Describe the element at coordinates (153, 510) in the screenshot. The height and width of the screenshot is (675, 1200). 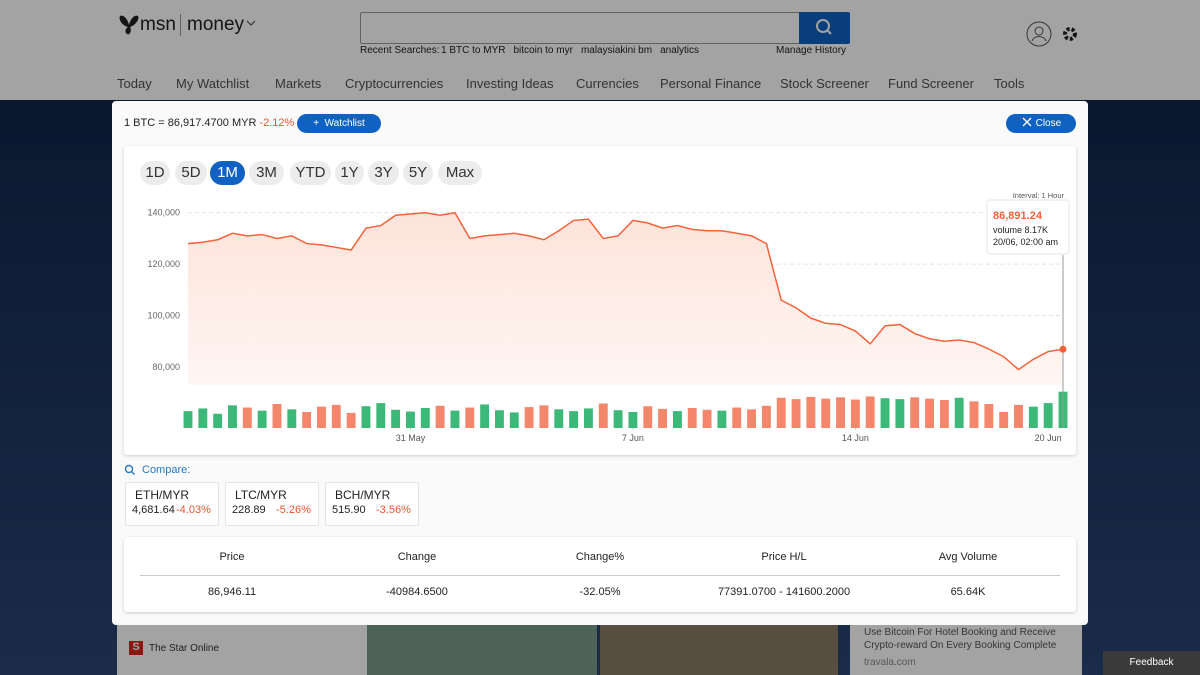
I see `compare-price: 4,681.64` at that location.